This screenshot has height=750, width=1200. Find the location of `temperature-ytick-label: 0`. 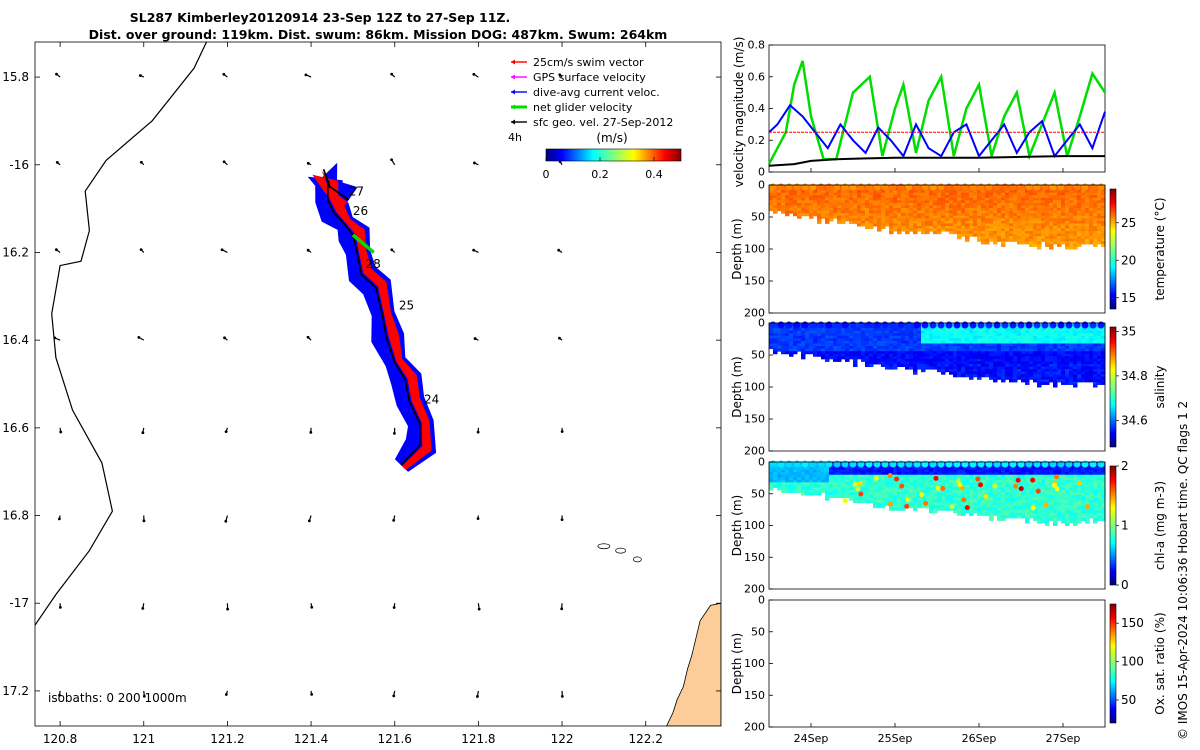

temperature-ytick-label: 0 is located at coordinates (761, 185).